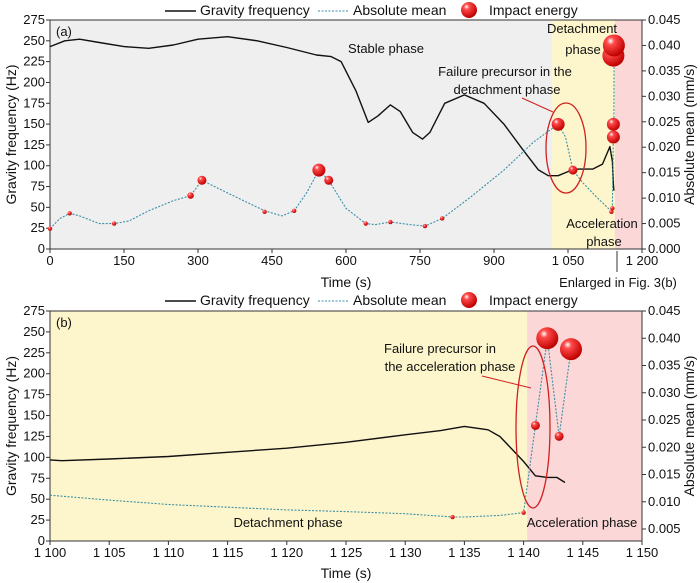 The height and width of the screenshot is (583, 700). What do you see at coordinates (618, 282) in the screenshot?
I see `annotation: Enlarged in Fig. 3(b)` at bounding box center [618, 282].